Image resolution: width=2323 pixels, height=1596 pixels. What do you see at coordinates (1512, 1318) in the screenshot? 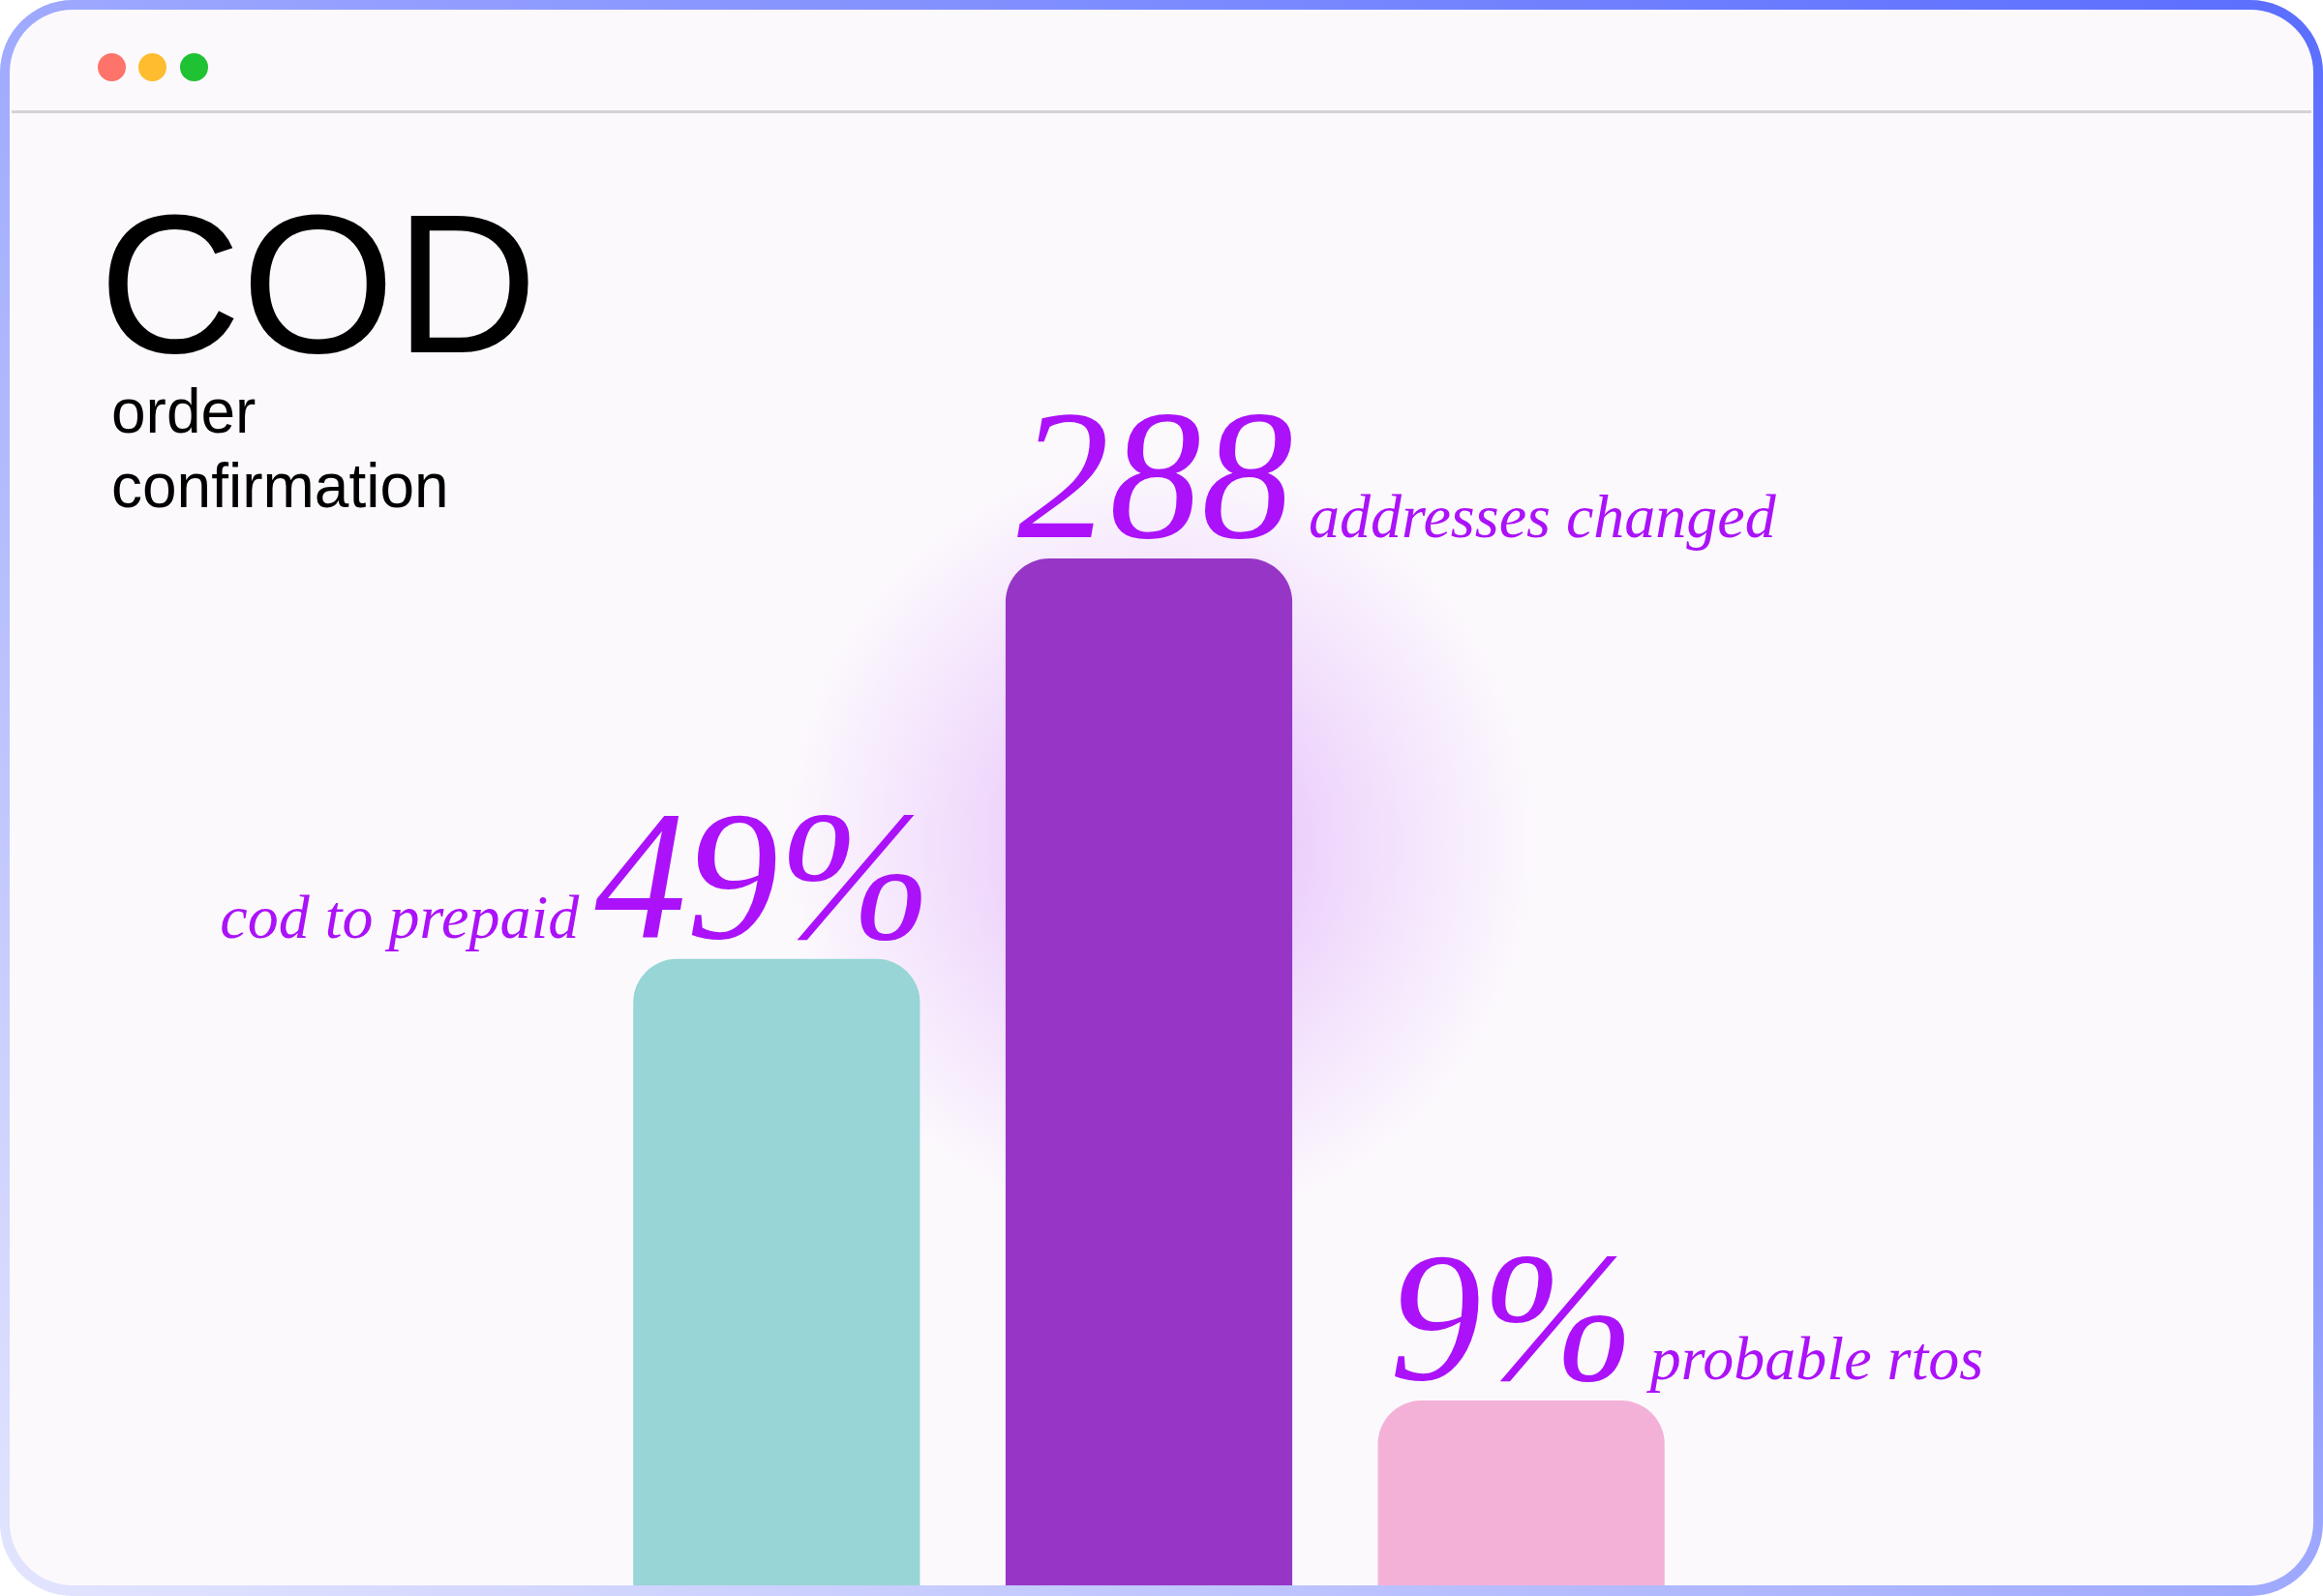
I see `annotation: 9%` at bounding box center [1512, 1318].